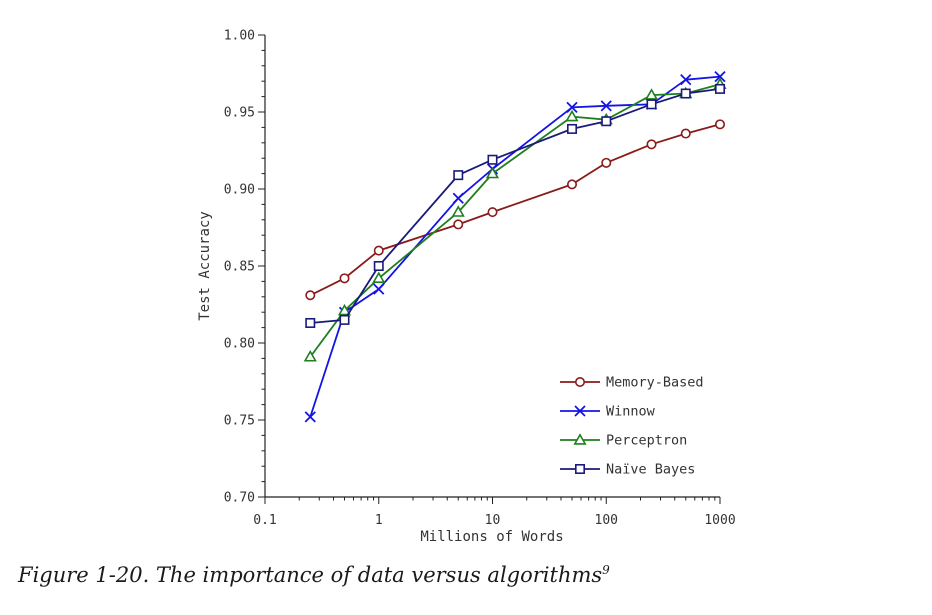 Image resolution: width=932 pixels, height=615 pixels. What do you see at coordinates (239, 498) in the screenshot?
I see `y-tick-label: 0.70` at bounding box center [239, 498].